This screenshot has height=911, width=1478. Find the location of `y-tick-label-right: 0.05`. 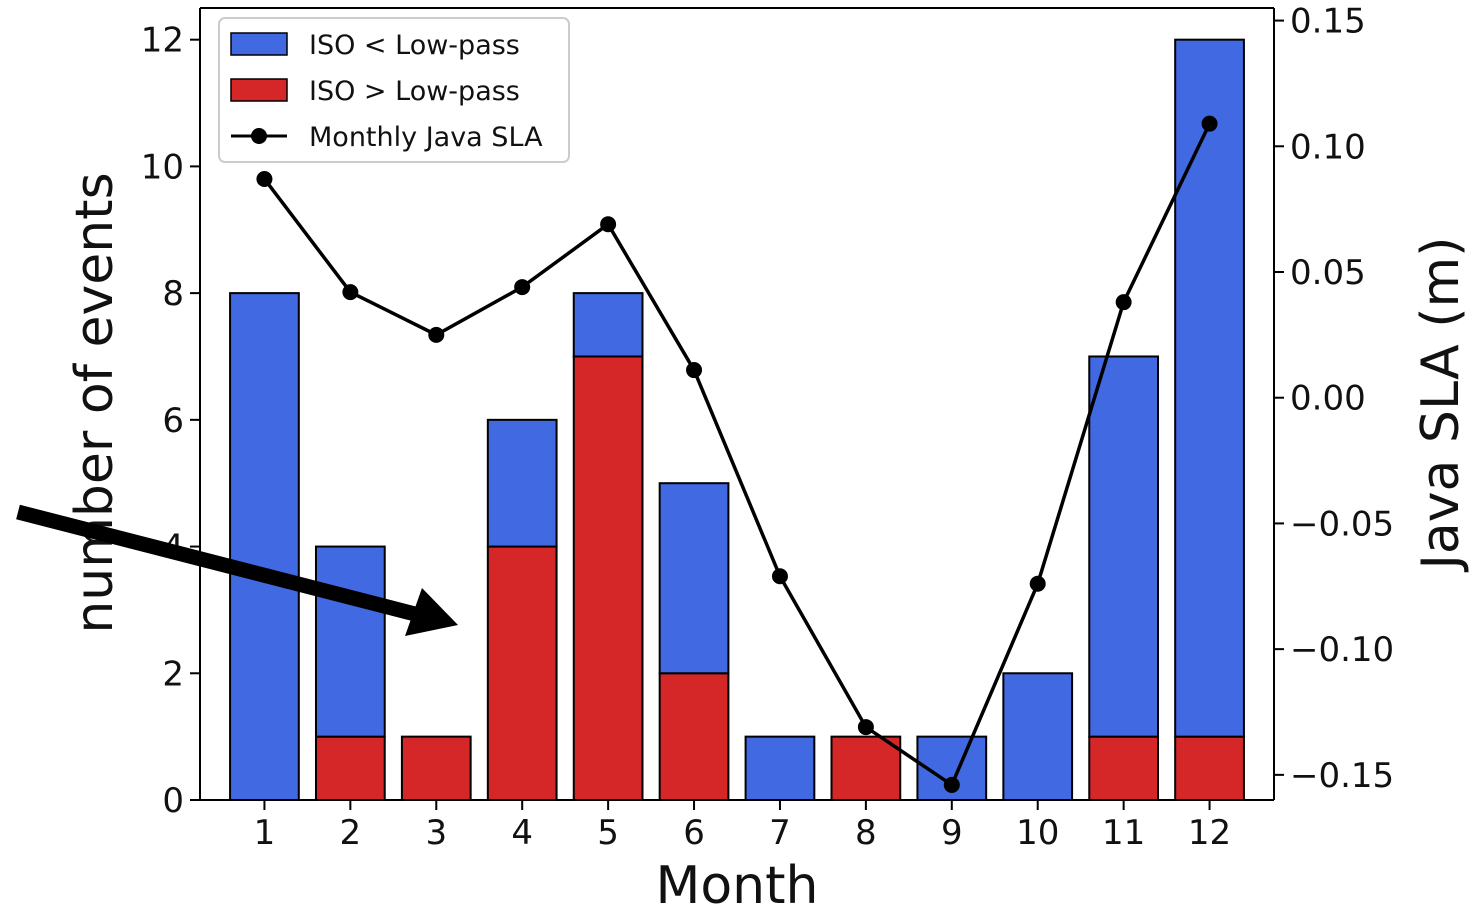

y-tick-label-right: 0.05 is located at coordinates (1328, 273).